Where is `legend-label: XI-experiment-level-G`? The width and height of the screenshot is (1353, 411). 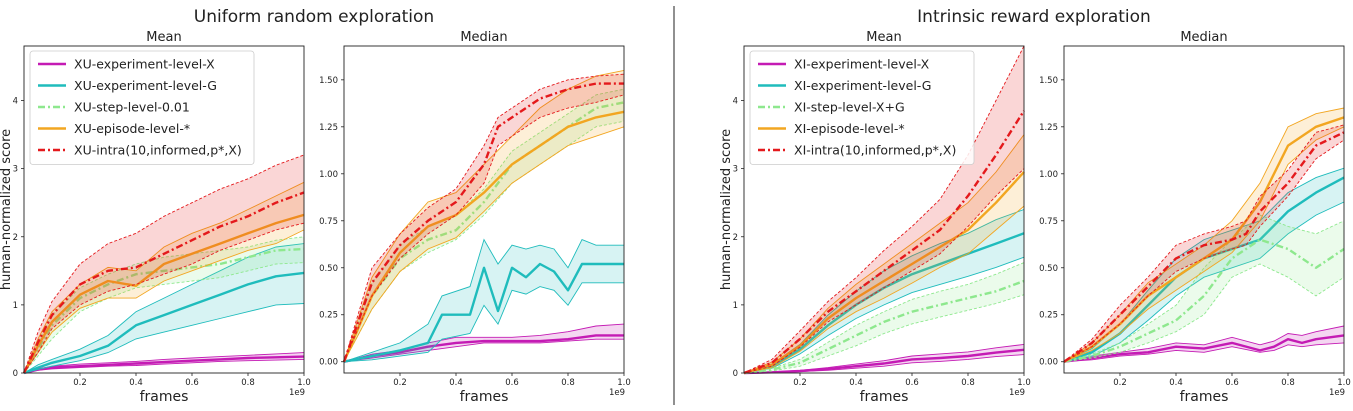
legend-label: XI-experiment-level-G is located at coordinates (862, 85).